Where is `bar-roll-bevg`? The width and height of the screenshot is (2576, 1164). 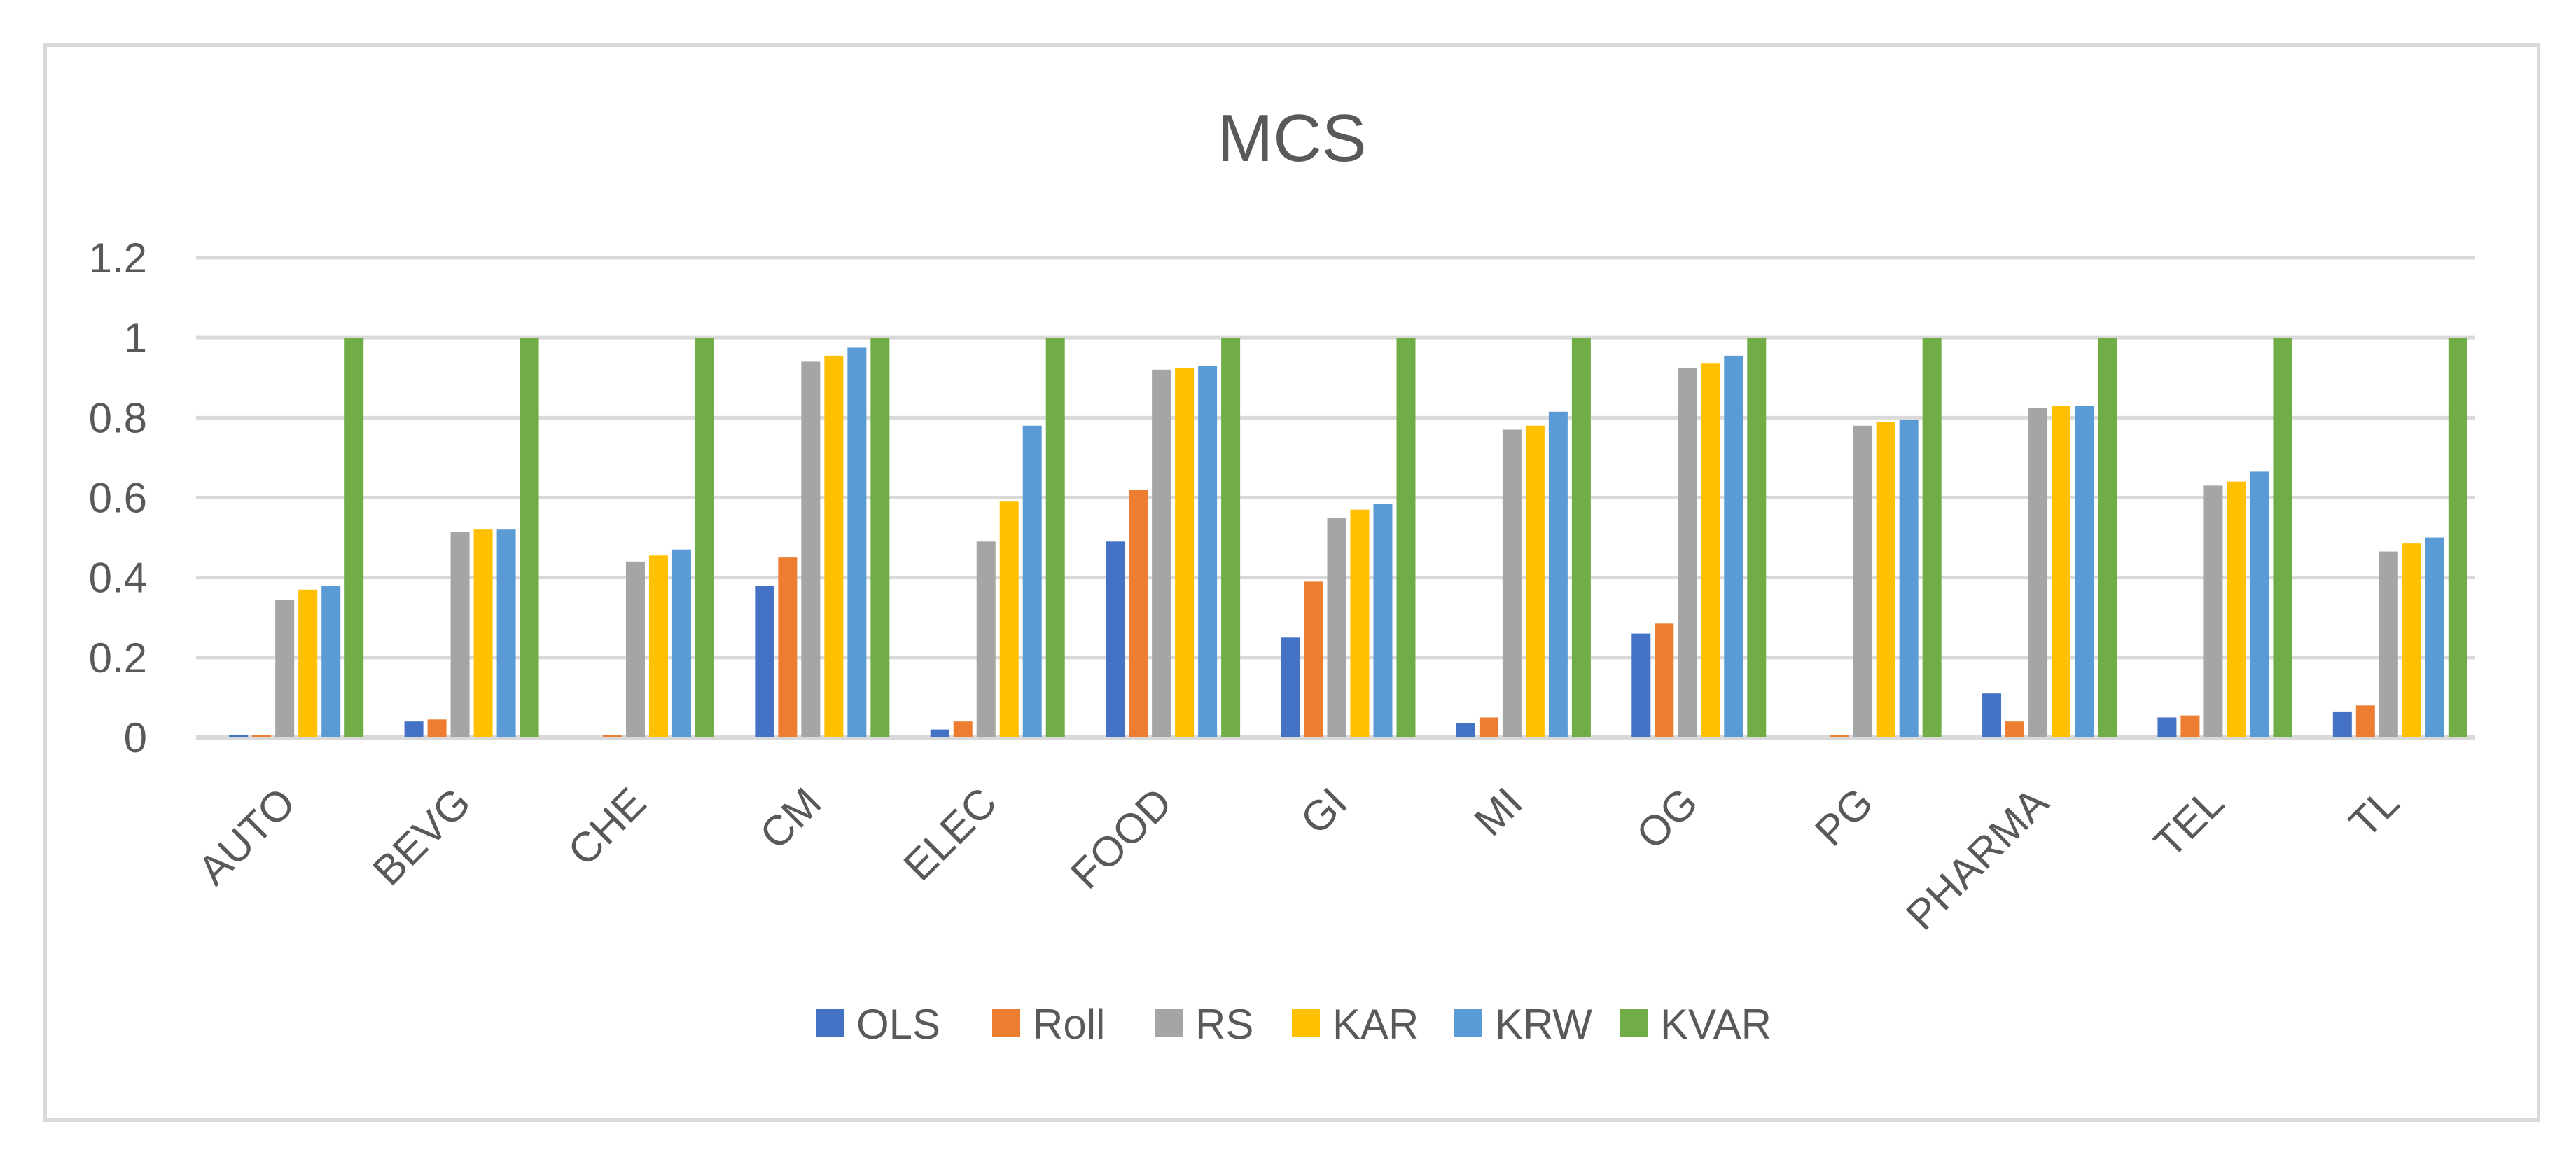 bar-roll-bevg is located at coordinates (437, 728).